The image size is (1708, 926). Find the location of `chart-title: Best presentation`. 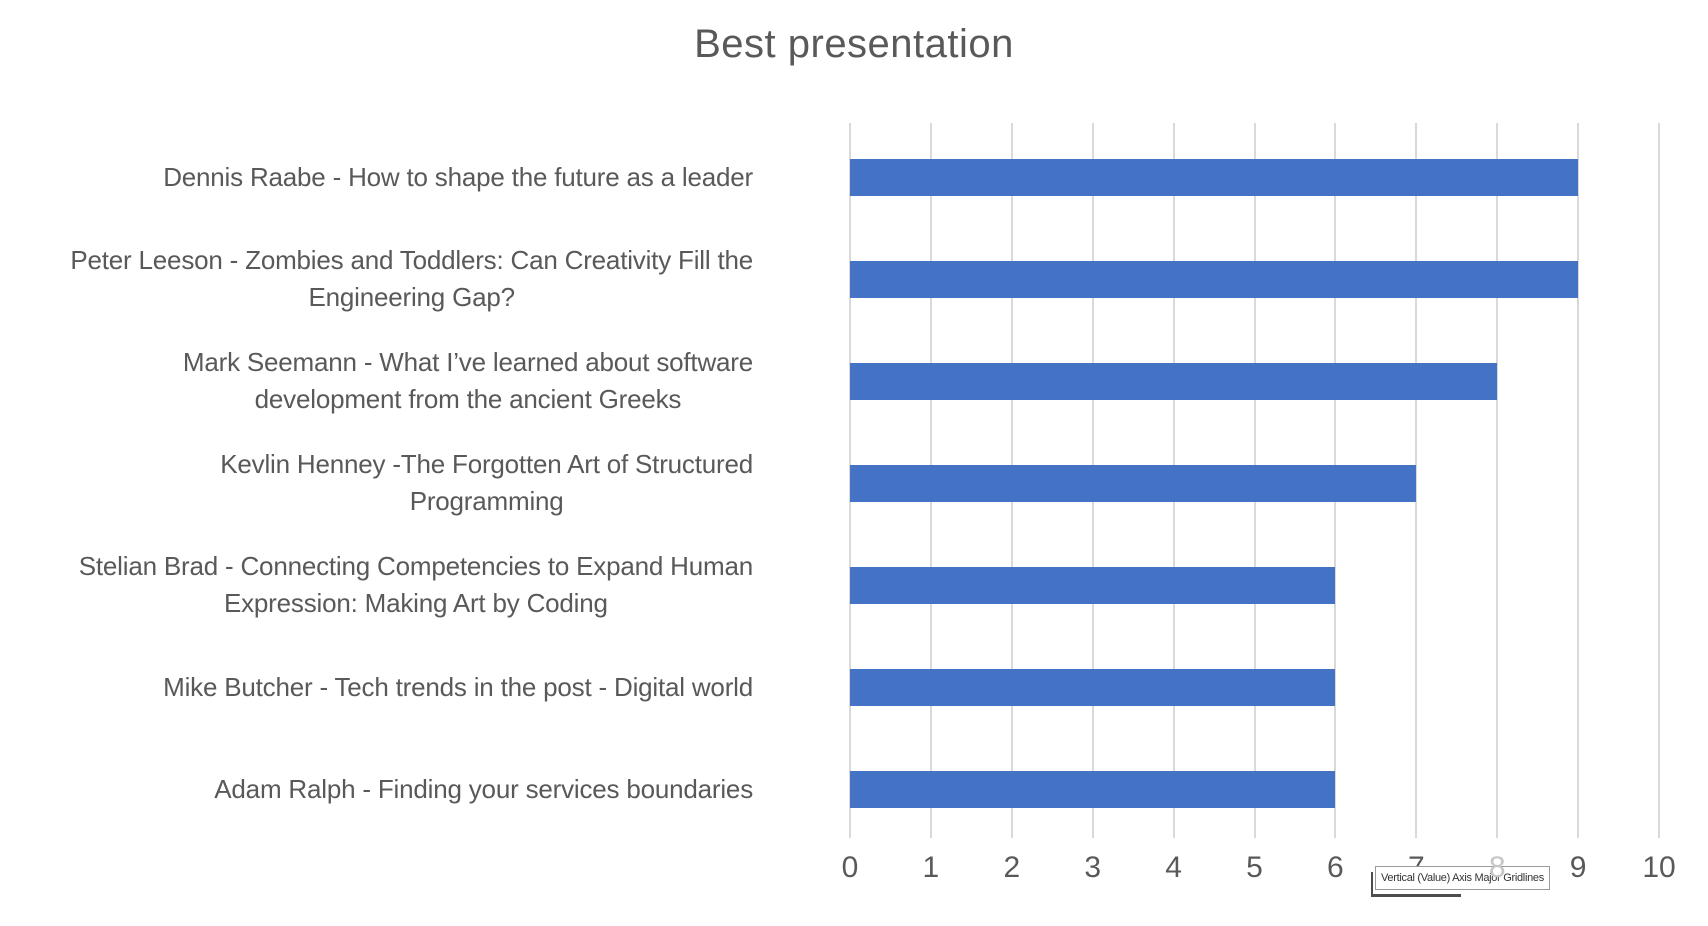

chart-title: Best presentation is located at coordinates (854, 44).